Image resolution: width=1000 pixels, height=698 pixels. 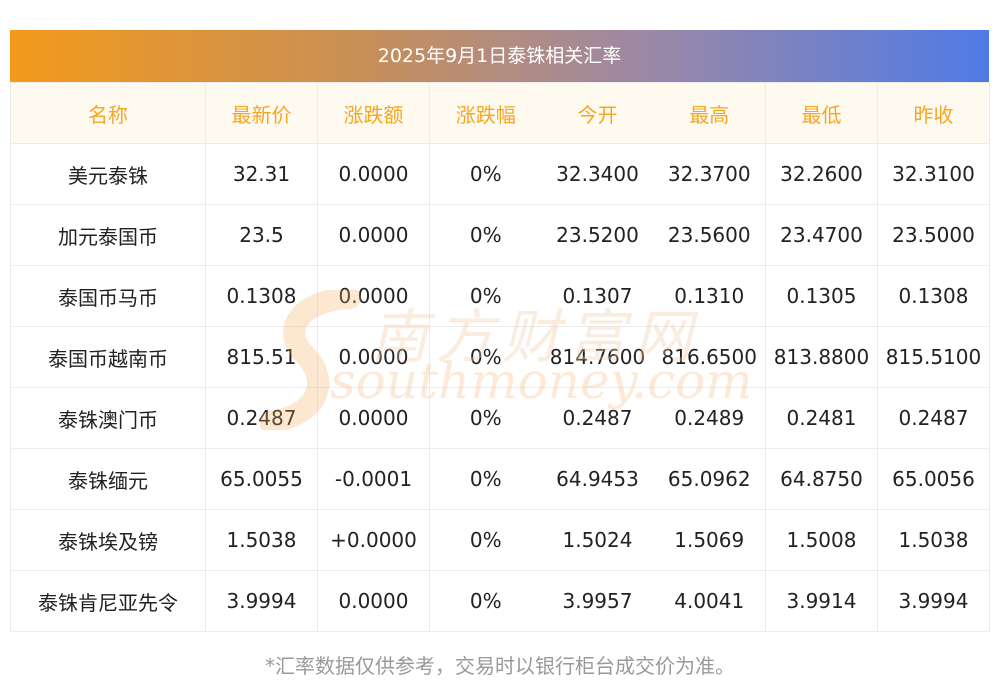 I want to click on cell-name: 加元泰国币, so click(x=108, y=235).